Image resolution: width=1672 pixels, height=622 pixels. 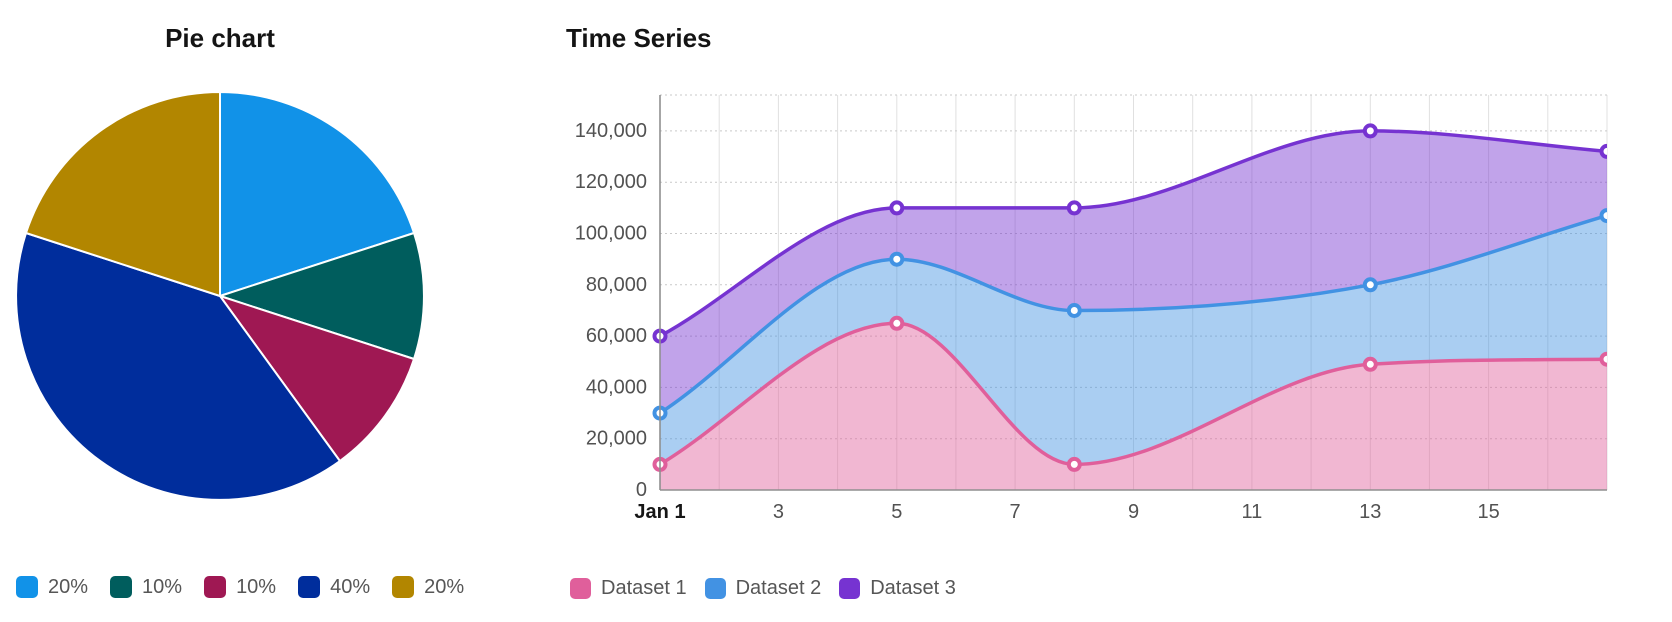 I want to click on legend-label: Dataset 2, so click(x=778, y=588).